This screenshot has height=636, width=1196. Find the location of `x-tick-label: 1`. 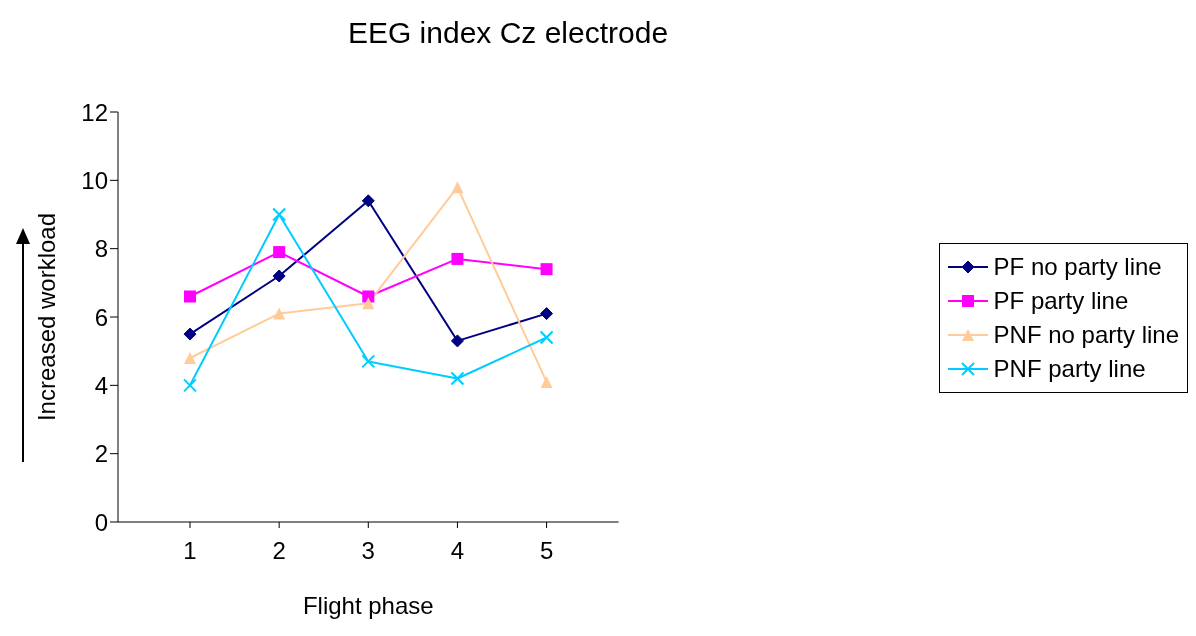

x-tick-label: 1 is located at coordinates (190, 551).